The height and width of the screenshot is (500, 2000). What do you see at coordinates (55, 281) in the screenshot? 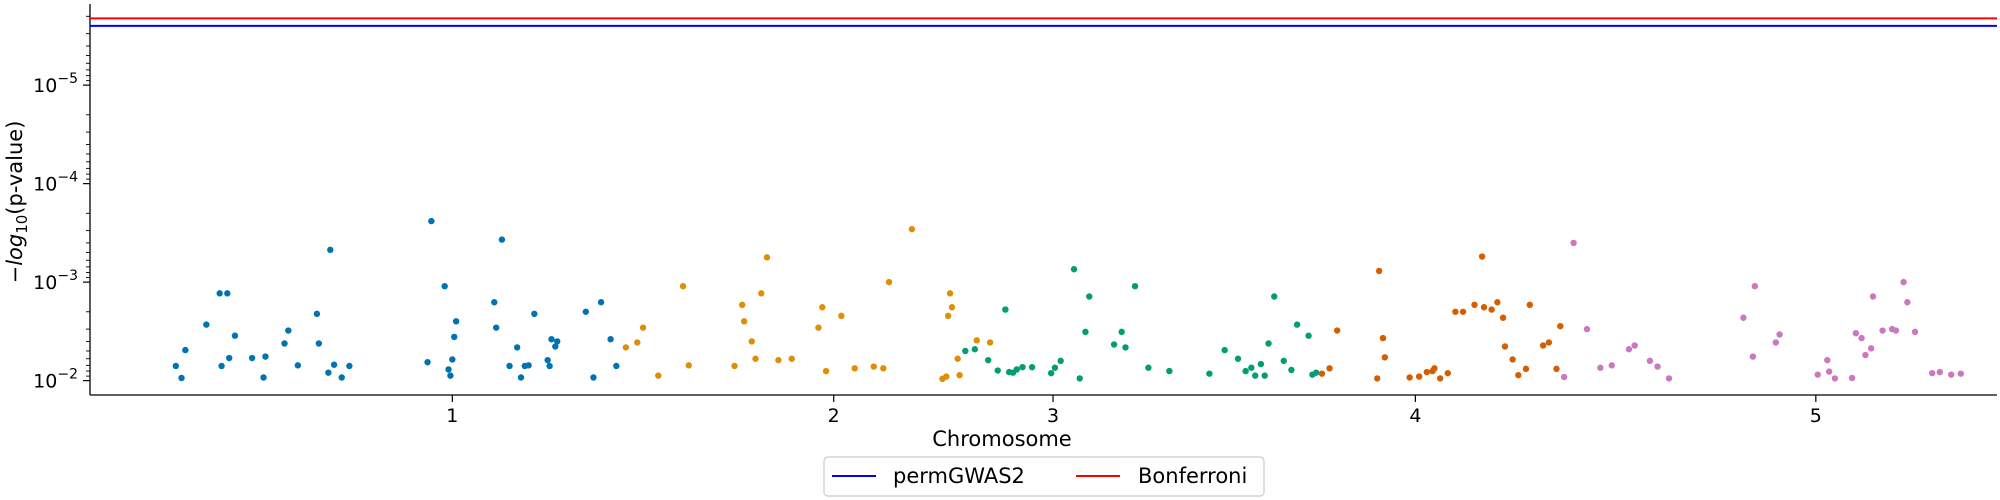
I see `y-tick-label: 10⁻³` at bounding box center [55, 281].